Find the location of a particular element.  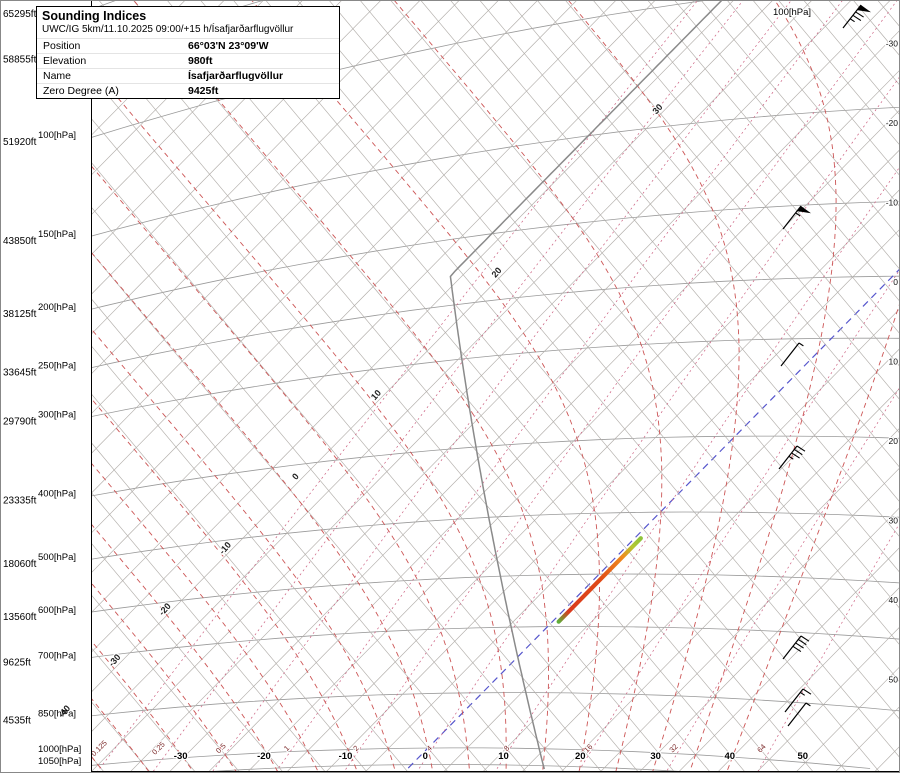

info-row-elevation: Elevation 980ft is located at coordinates (188, 60).